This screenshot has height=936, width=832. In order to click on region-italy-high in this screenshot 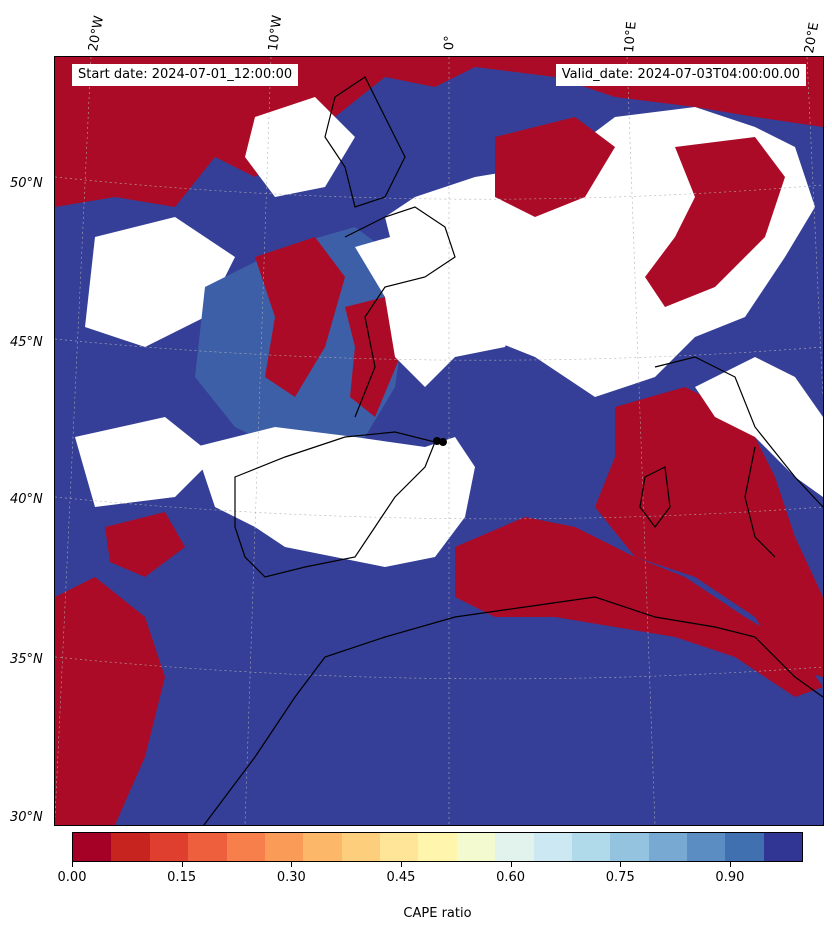, I will do `click(709, 532)`.